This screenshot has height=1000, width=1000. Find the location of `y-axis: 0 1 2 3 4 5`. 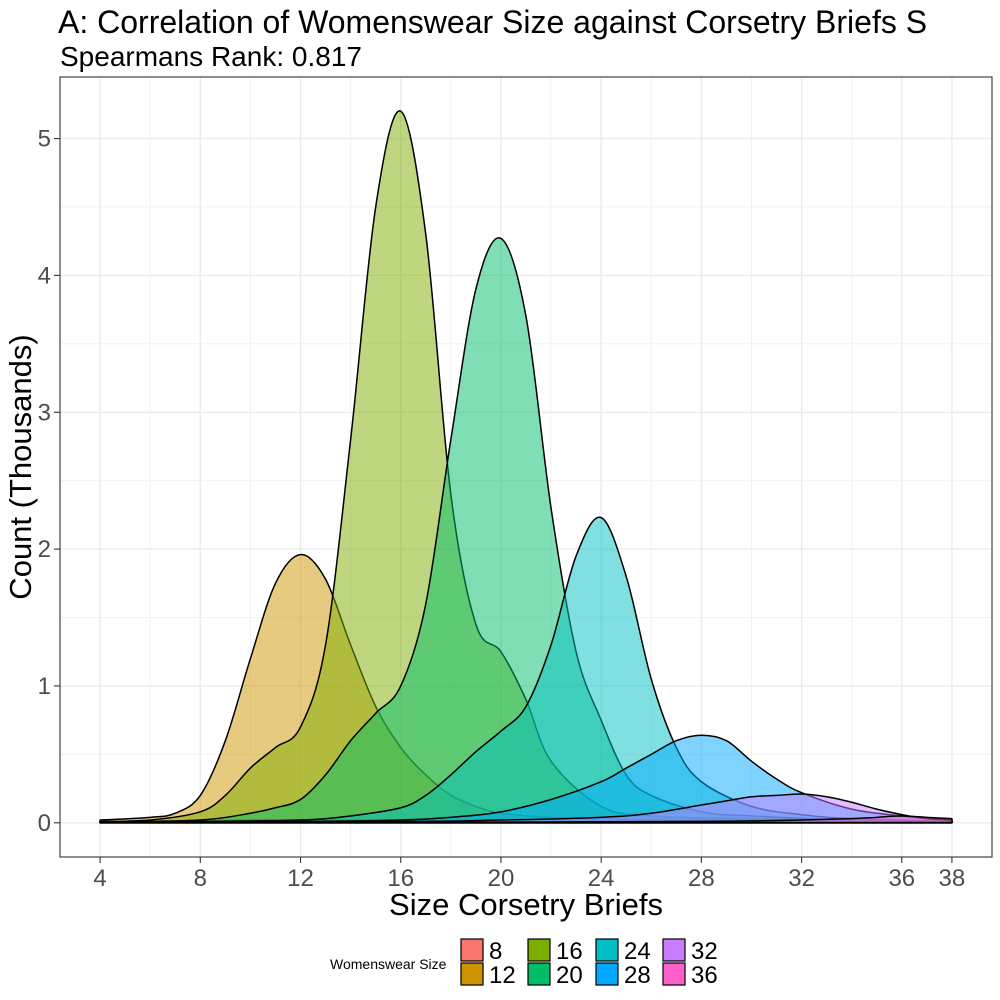

y-axis: 0 1 2 3 4 5 is located at coordinates (49, 481).